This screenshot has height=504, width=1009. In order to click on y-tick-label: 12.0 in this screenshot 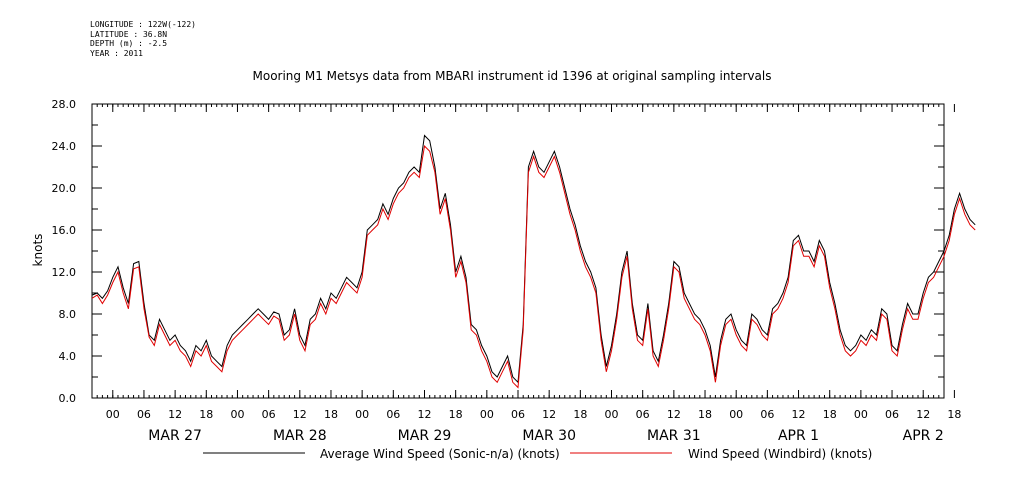, I will do `click(64, 272)`.